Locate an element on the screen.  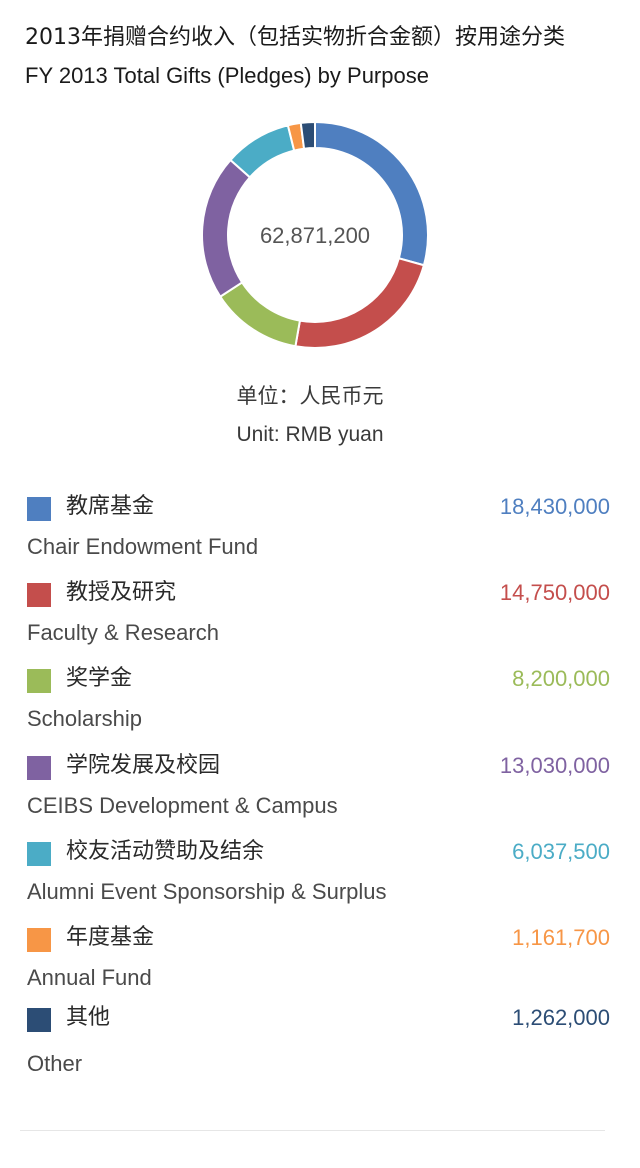
legend-label-cn: 教授及研究 is located at coordinates (121, 592).